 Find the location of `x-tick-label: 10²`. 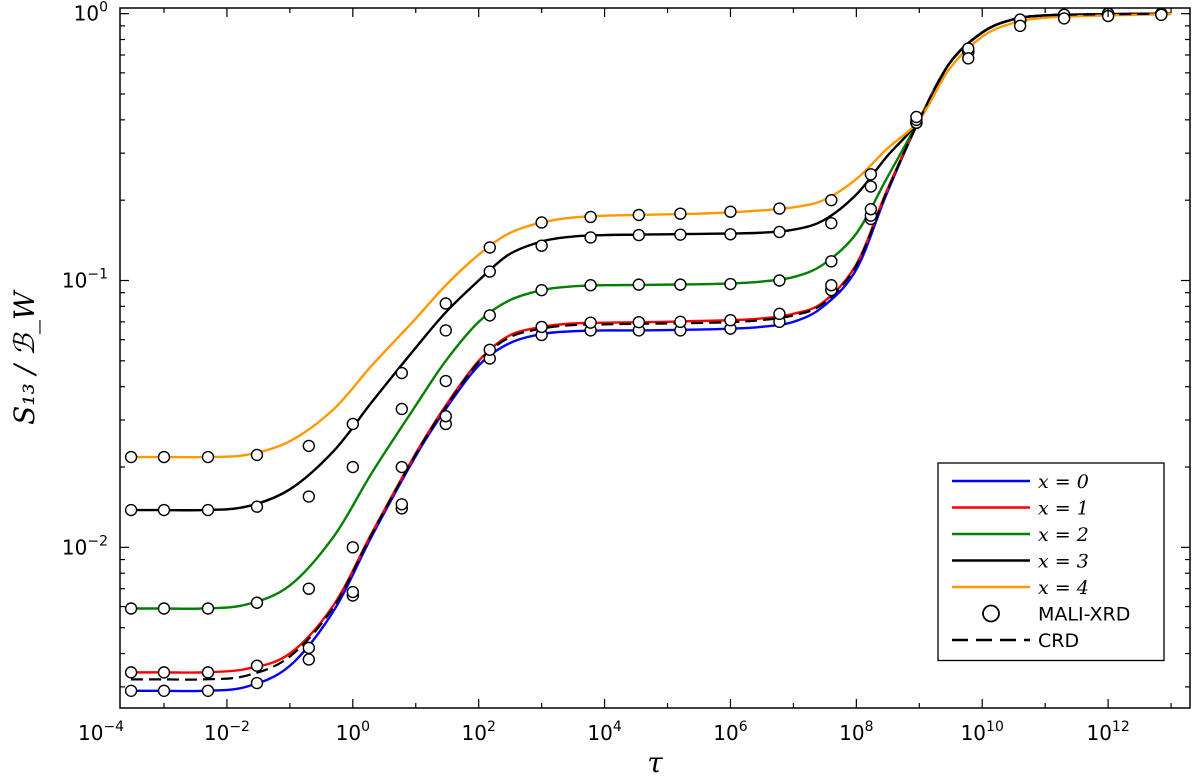

x-tick-label: 10² is located at coordinates (479, 732).